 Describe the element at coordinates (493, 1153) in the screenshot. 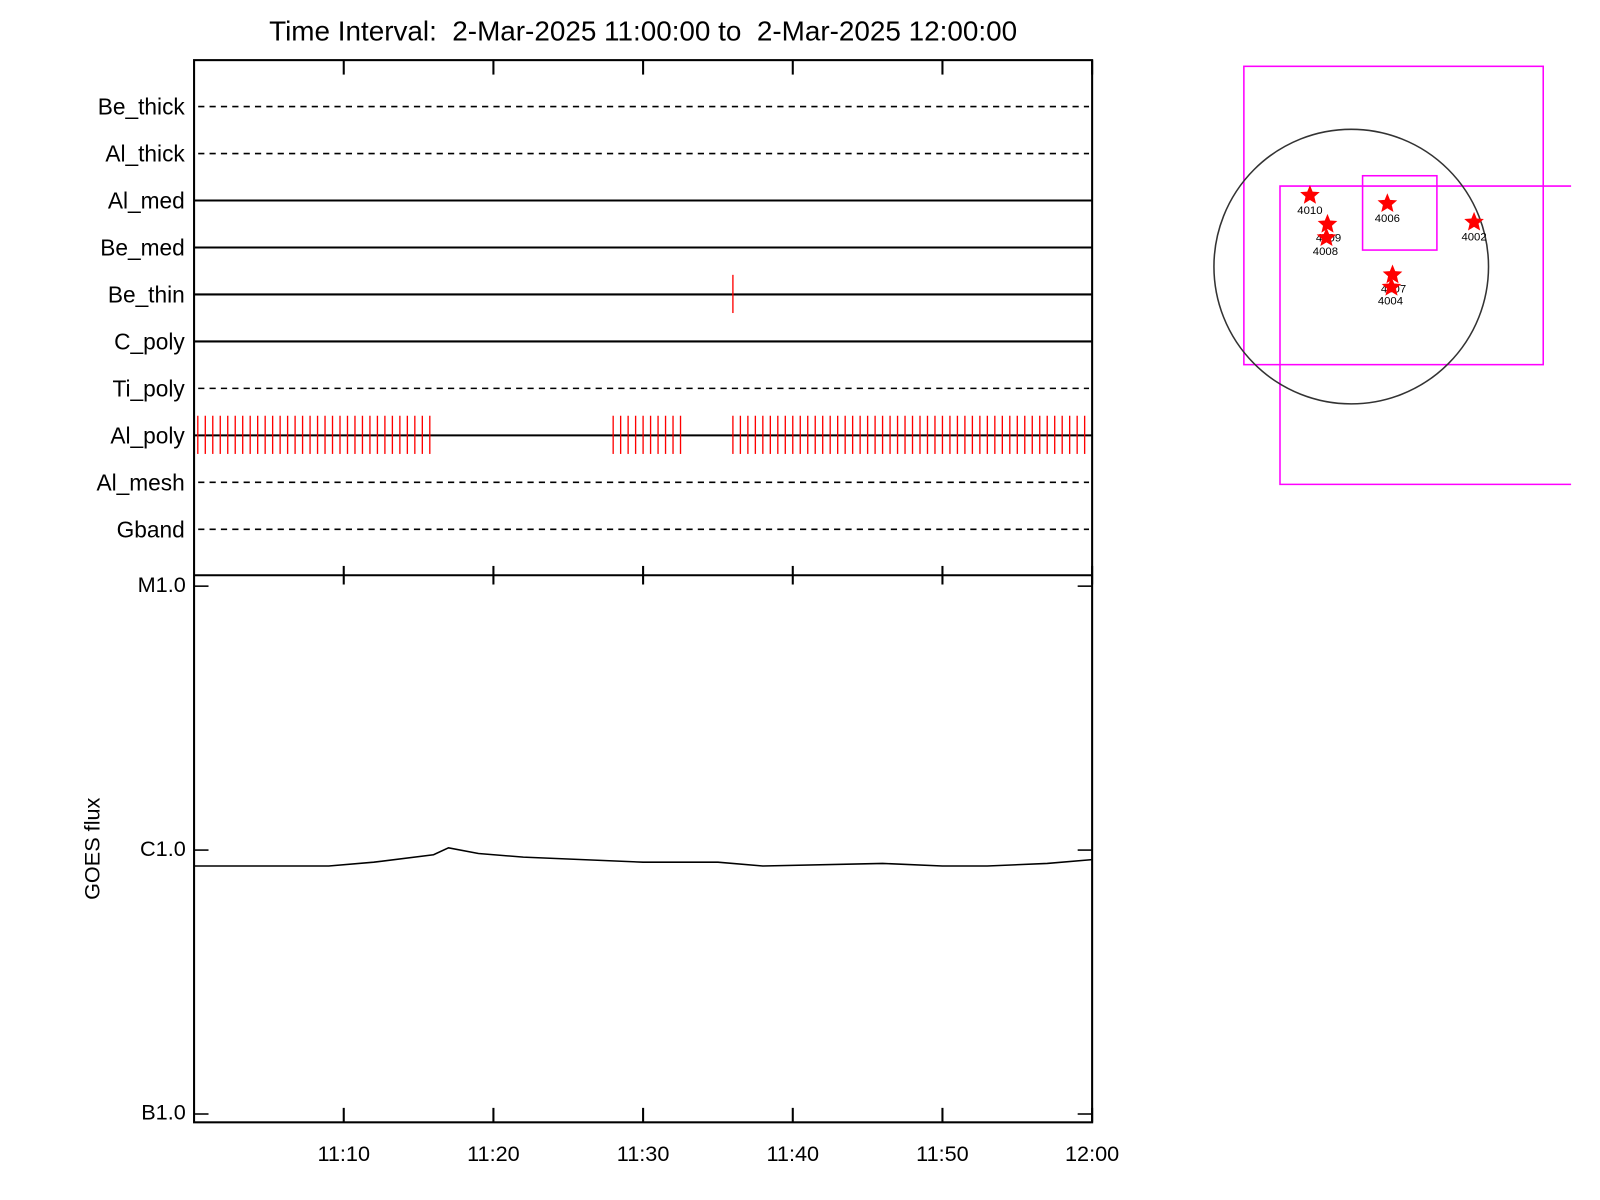

I see `x-tick-label: 11:20` at that location.